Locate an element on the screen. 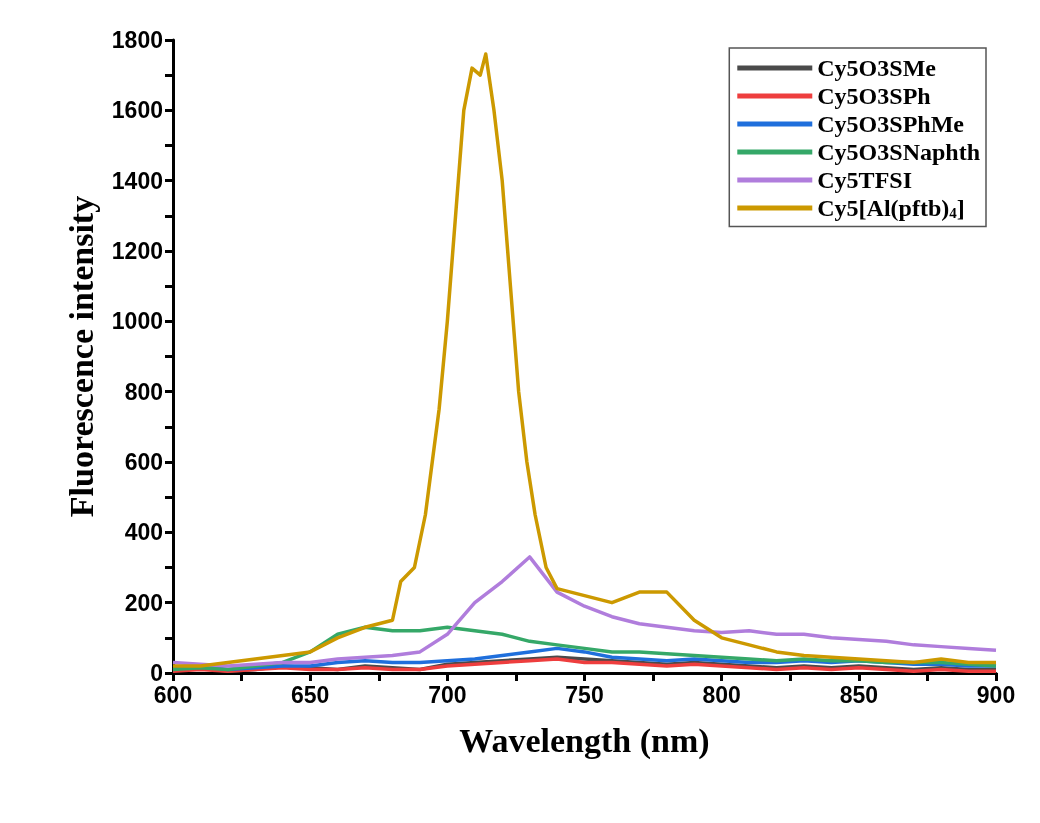 The image size is (1040, 823). legend-label: Cy5TFSI is located at coordinates (864, 180).